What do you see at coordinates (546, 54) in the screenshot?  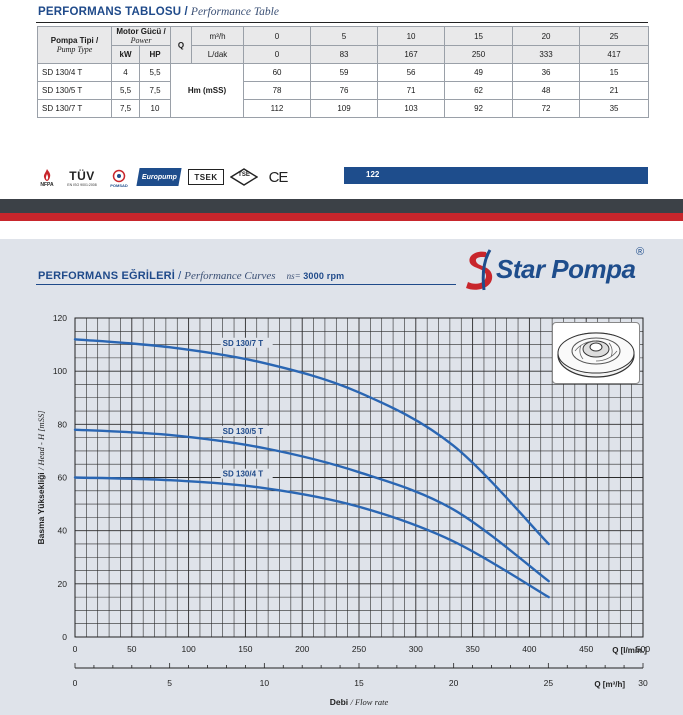 I see `q-ldak-4: 333` at bounding box center [546, 54].